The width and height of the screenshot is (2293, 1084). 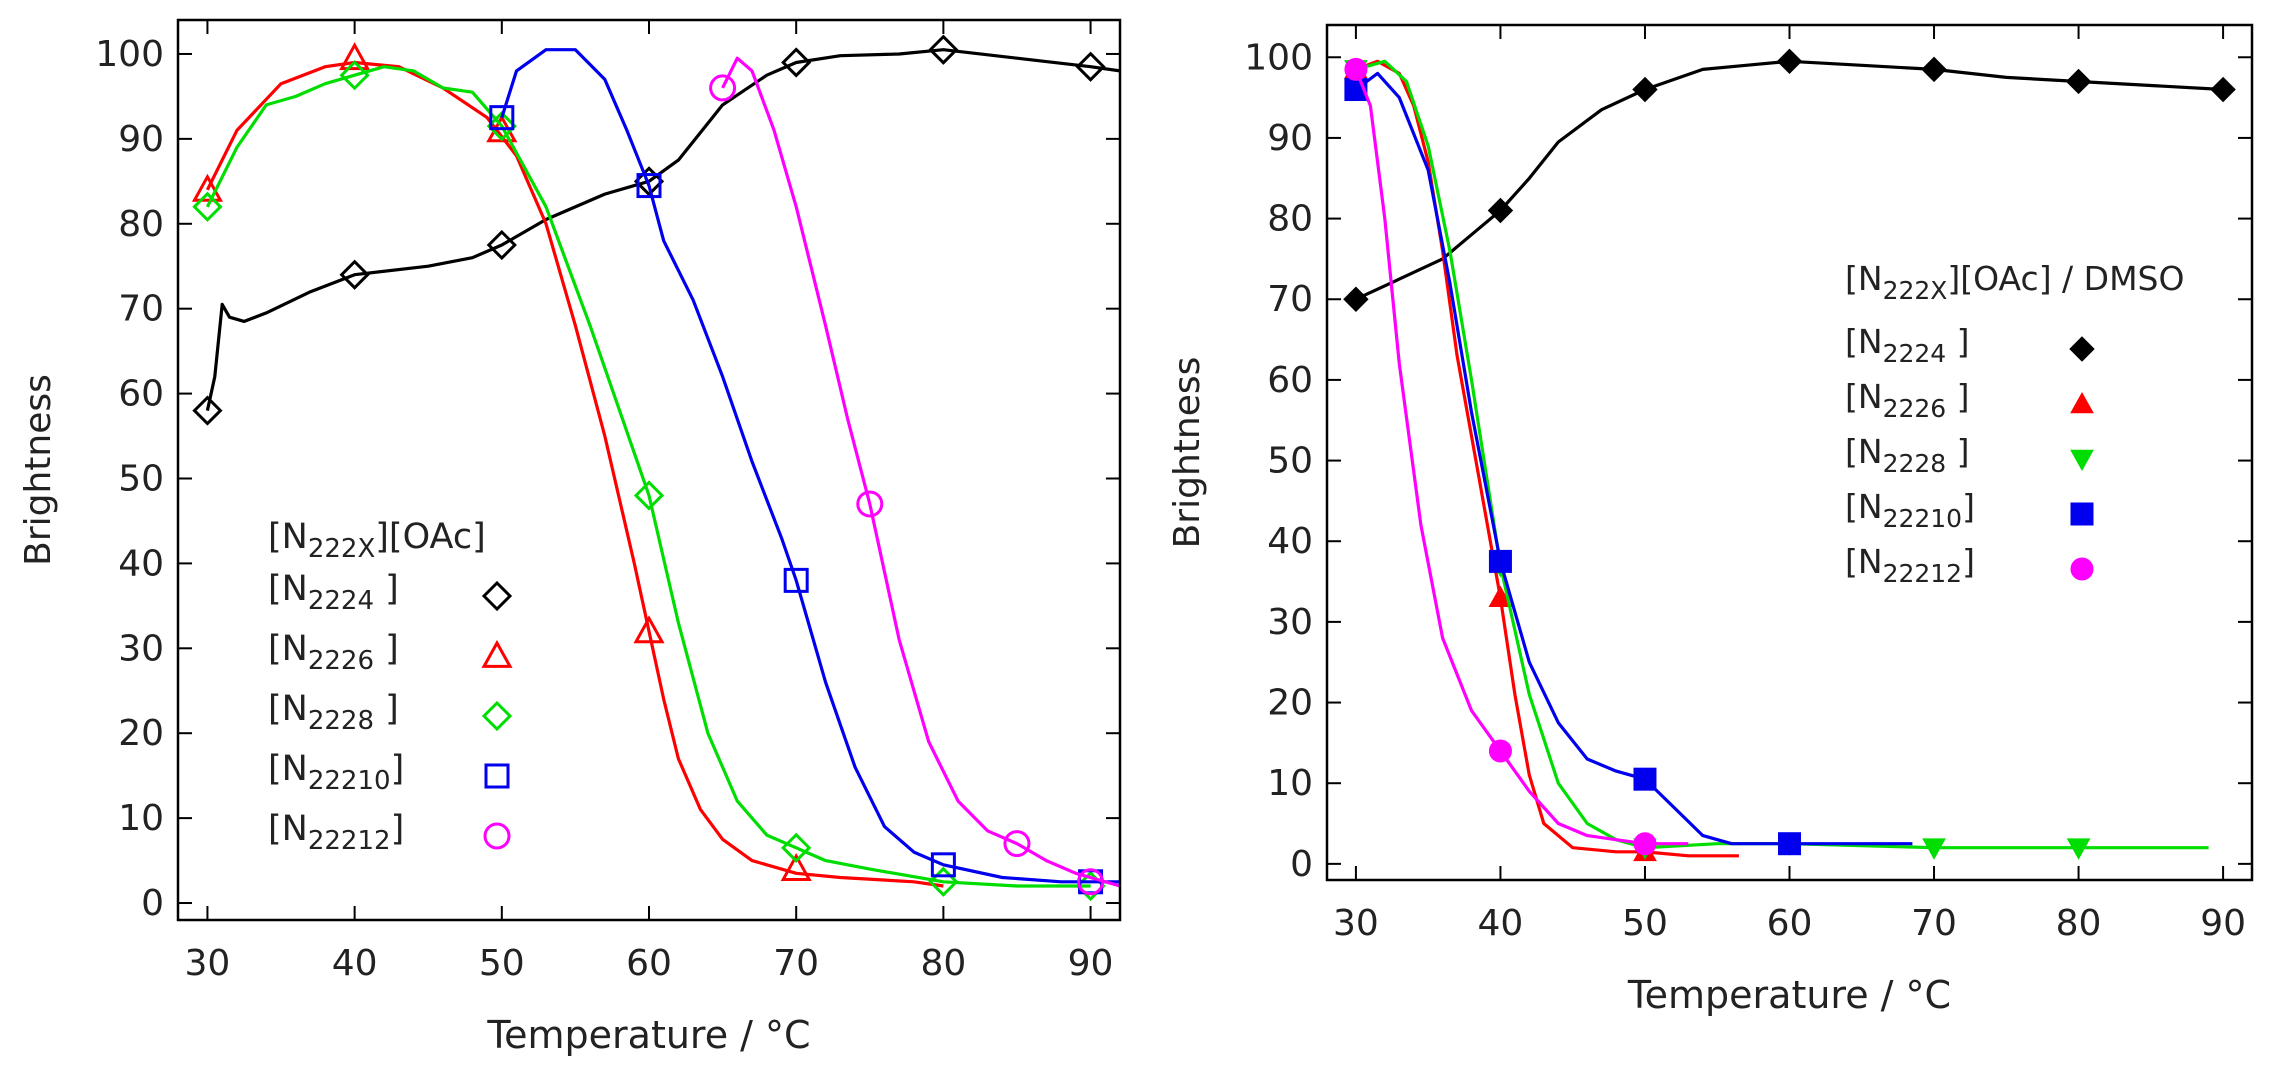 I want to click on y-tick-label: 60, so click(x=1290, y=380).